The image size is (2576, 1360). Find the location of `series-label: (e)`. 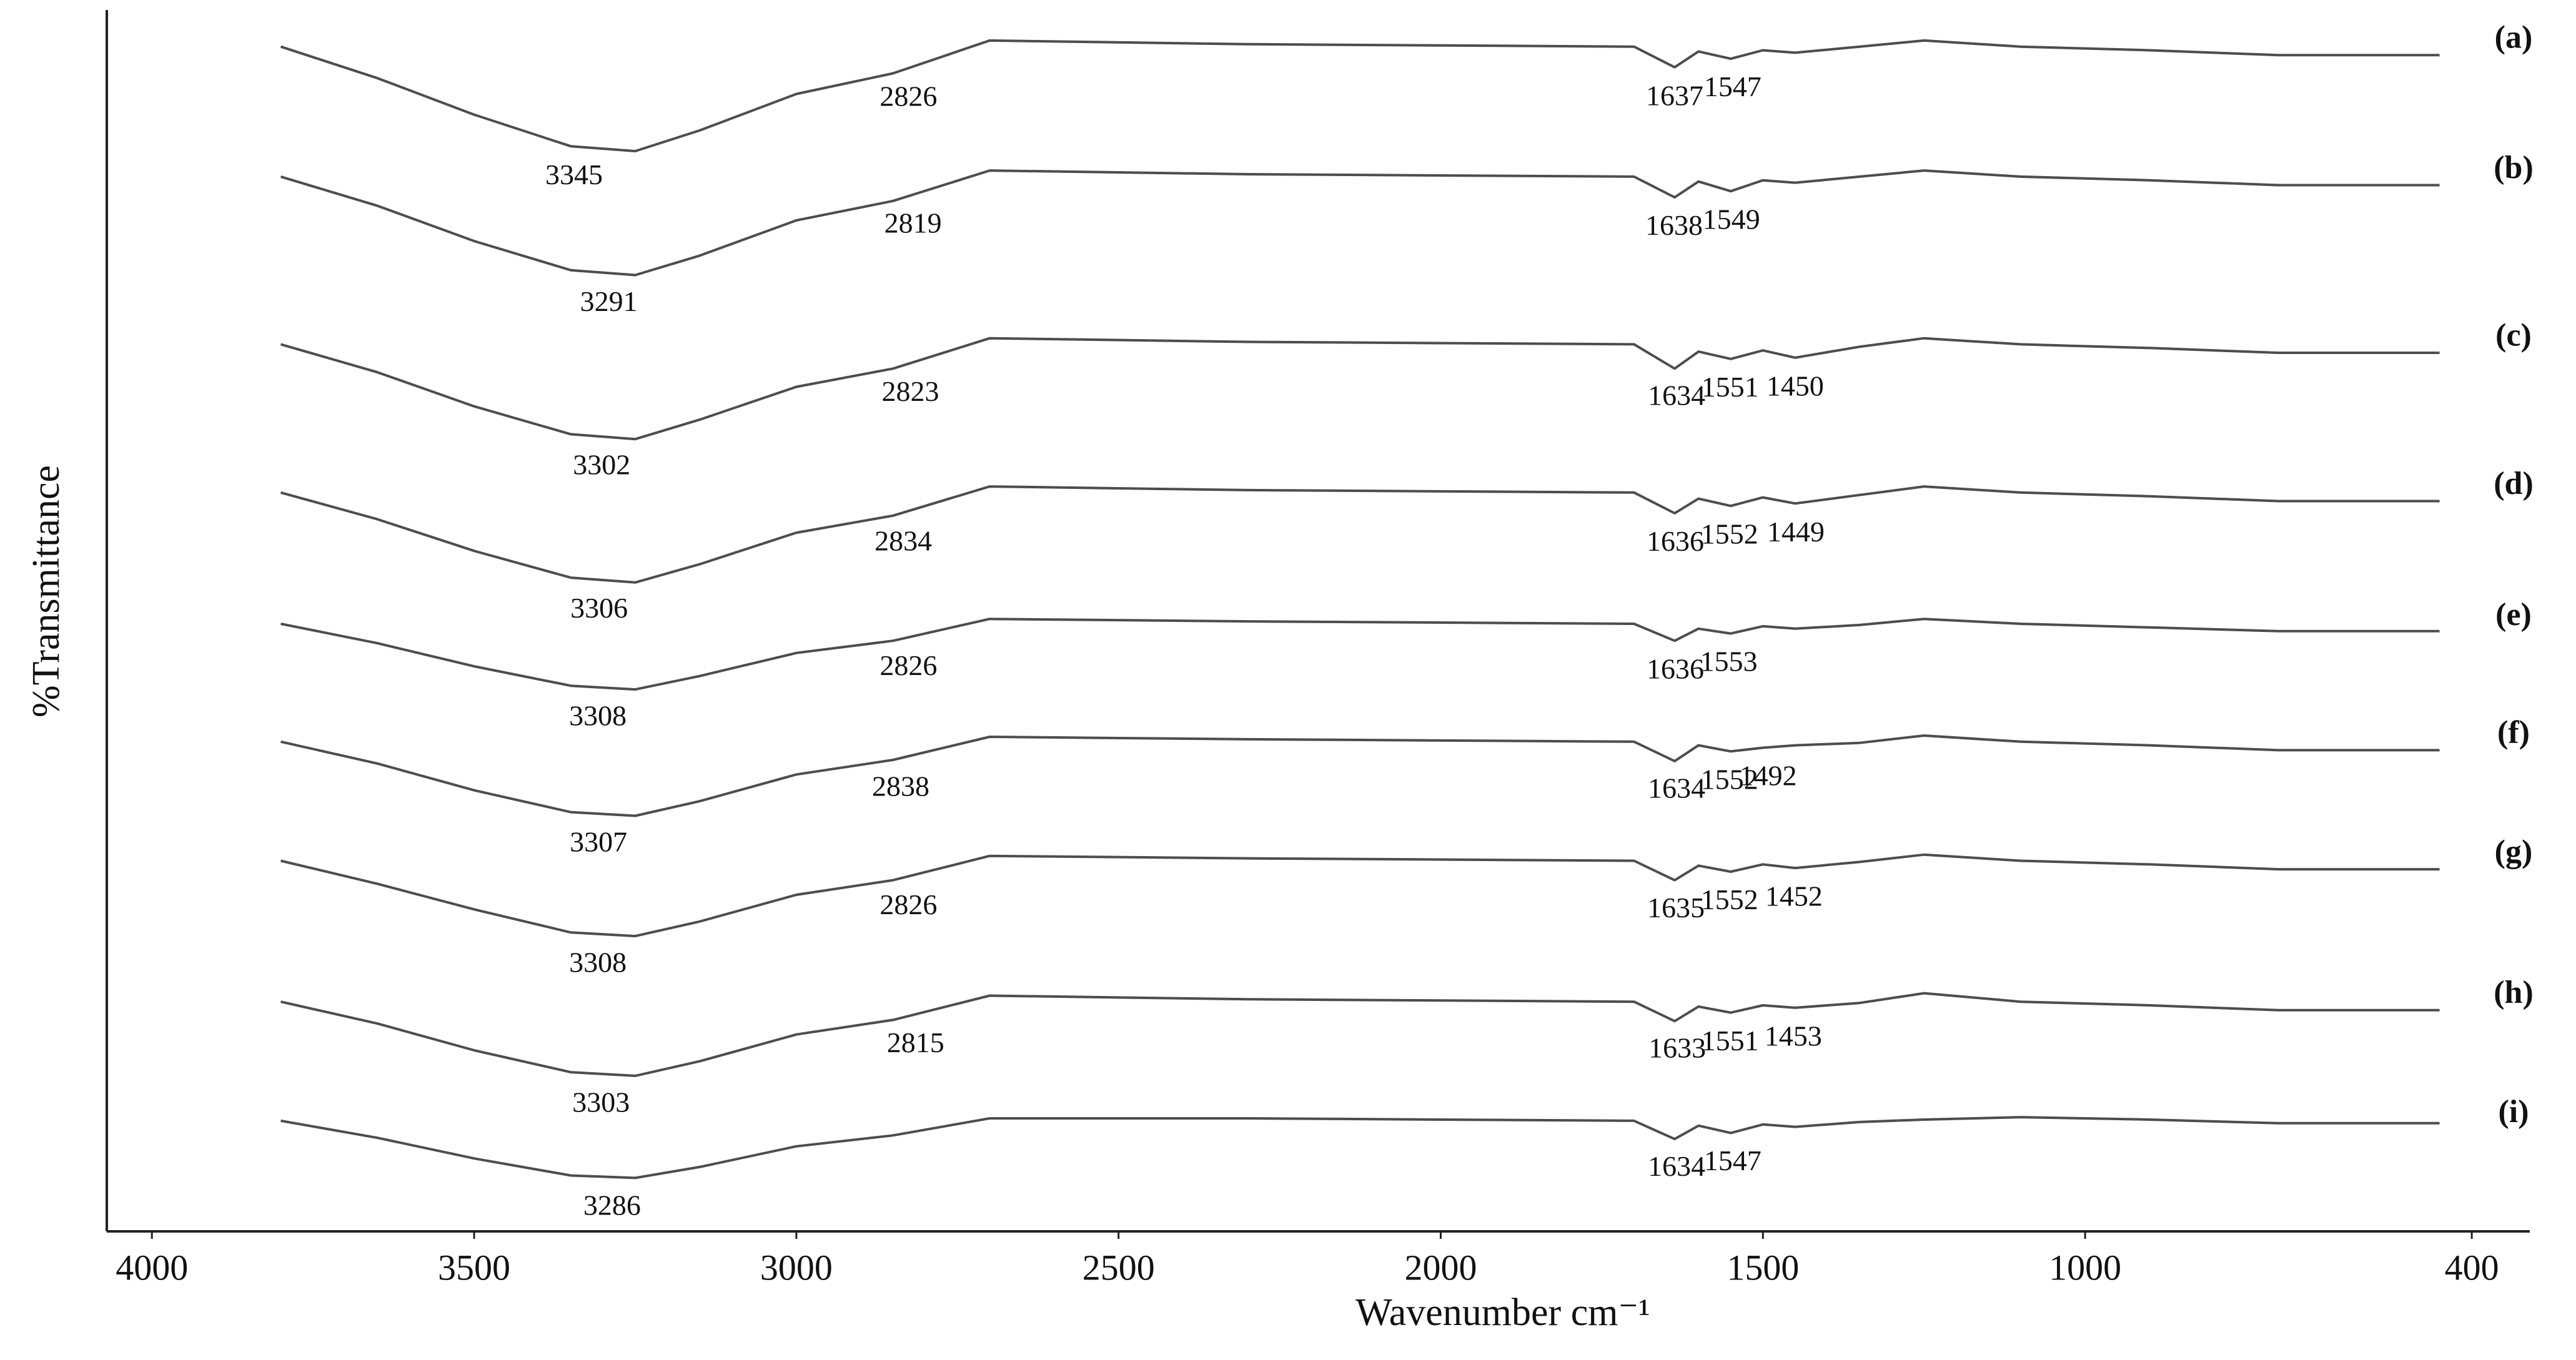

series-label: (e) is located at coordinates (2513, 615).